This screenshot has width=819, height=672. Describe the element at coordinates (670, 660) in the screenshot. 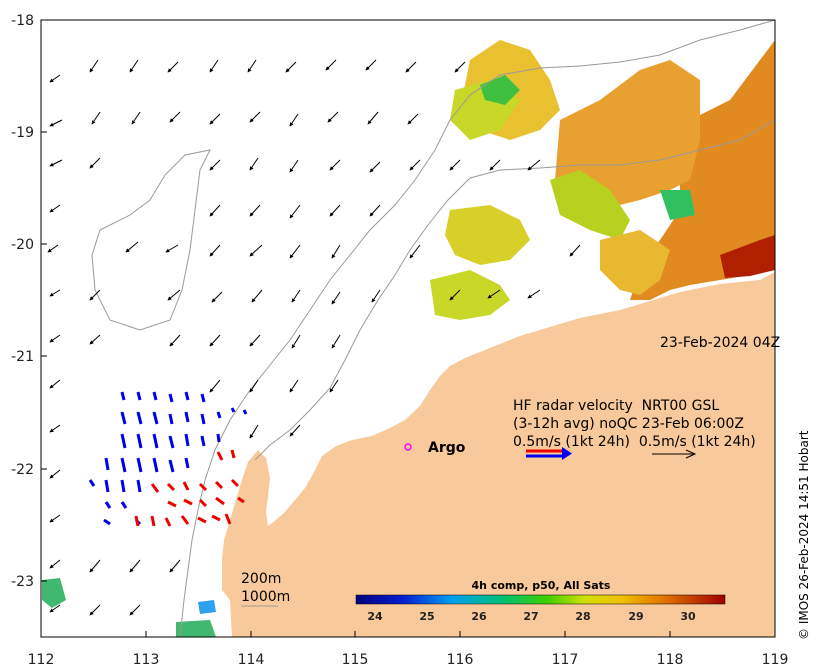

I see `x-tick-label: 118` at that location.